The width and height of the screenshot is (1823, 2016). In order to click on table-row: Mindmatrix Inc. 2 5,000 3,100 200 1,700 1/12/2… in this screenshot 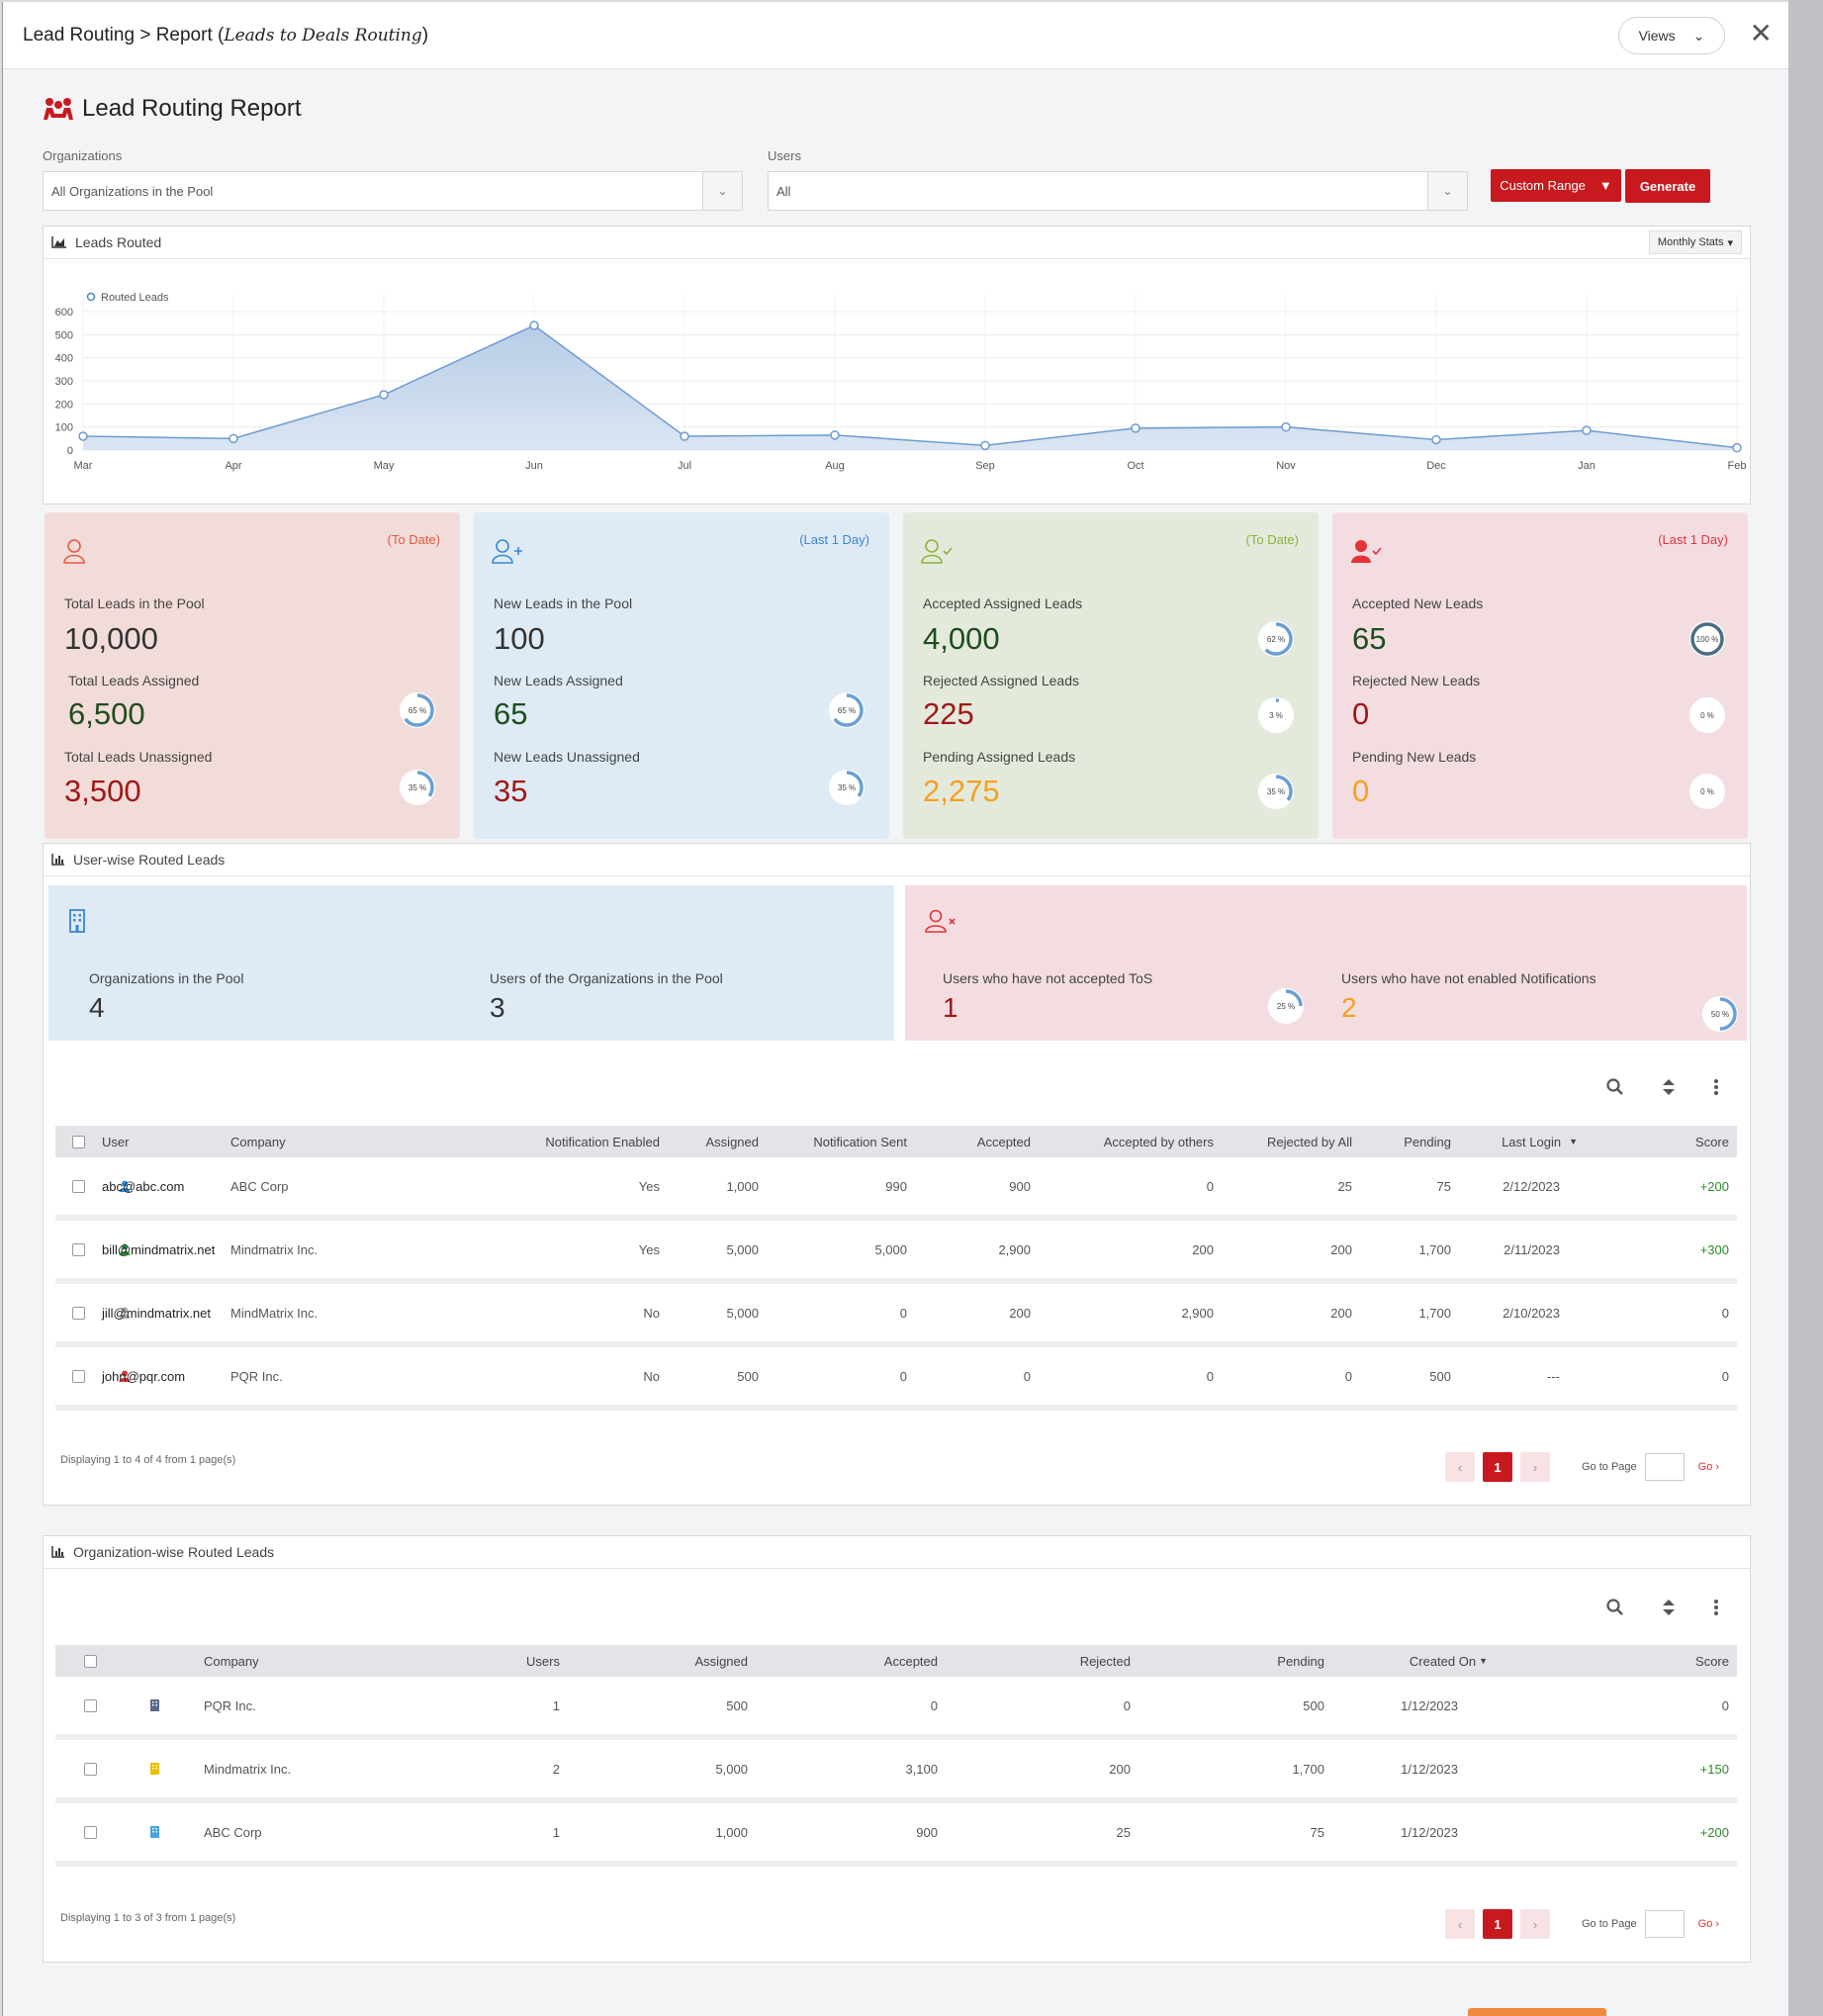, I will do `click(896, 1771)`.